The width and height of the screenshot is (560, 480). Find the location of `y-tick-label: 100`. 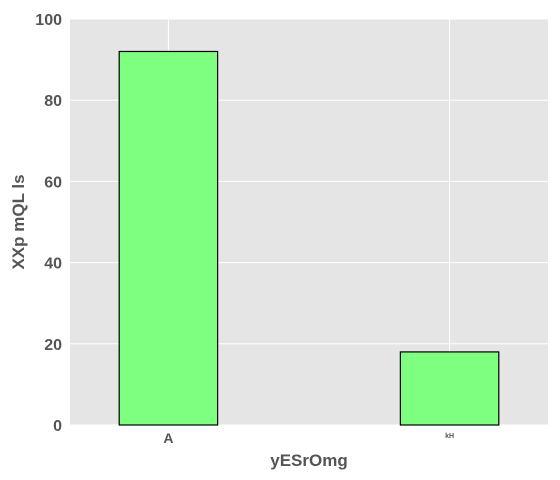

y-tick-label: 100 is located at coordinates (48, 20).